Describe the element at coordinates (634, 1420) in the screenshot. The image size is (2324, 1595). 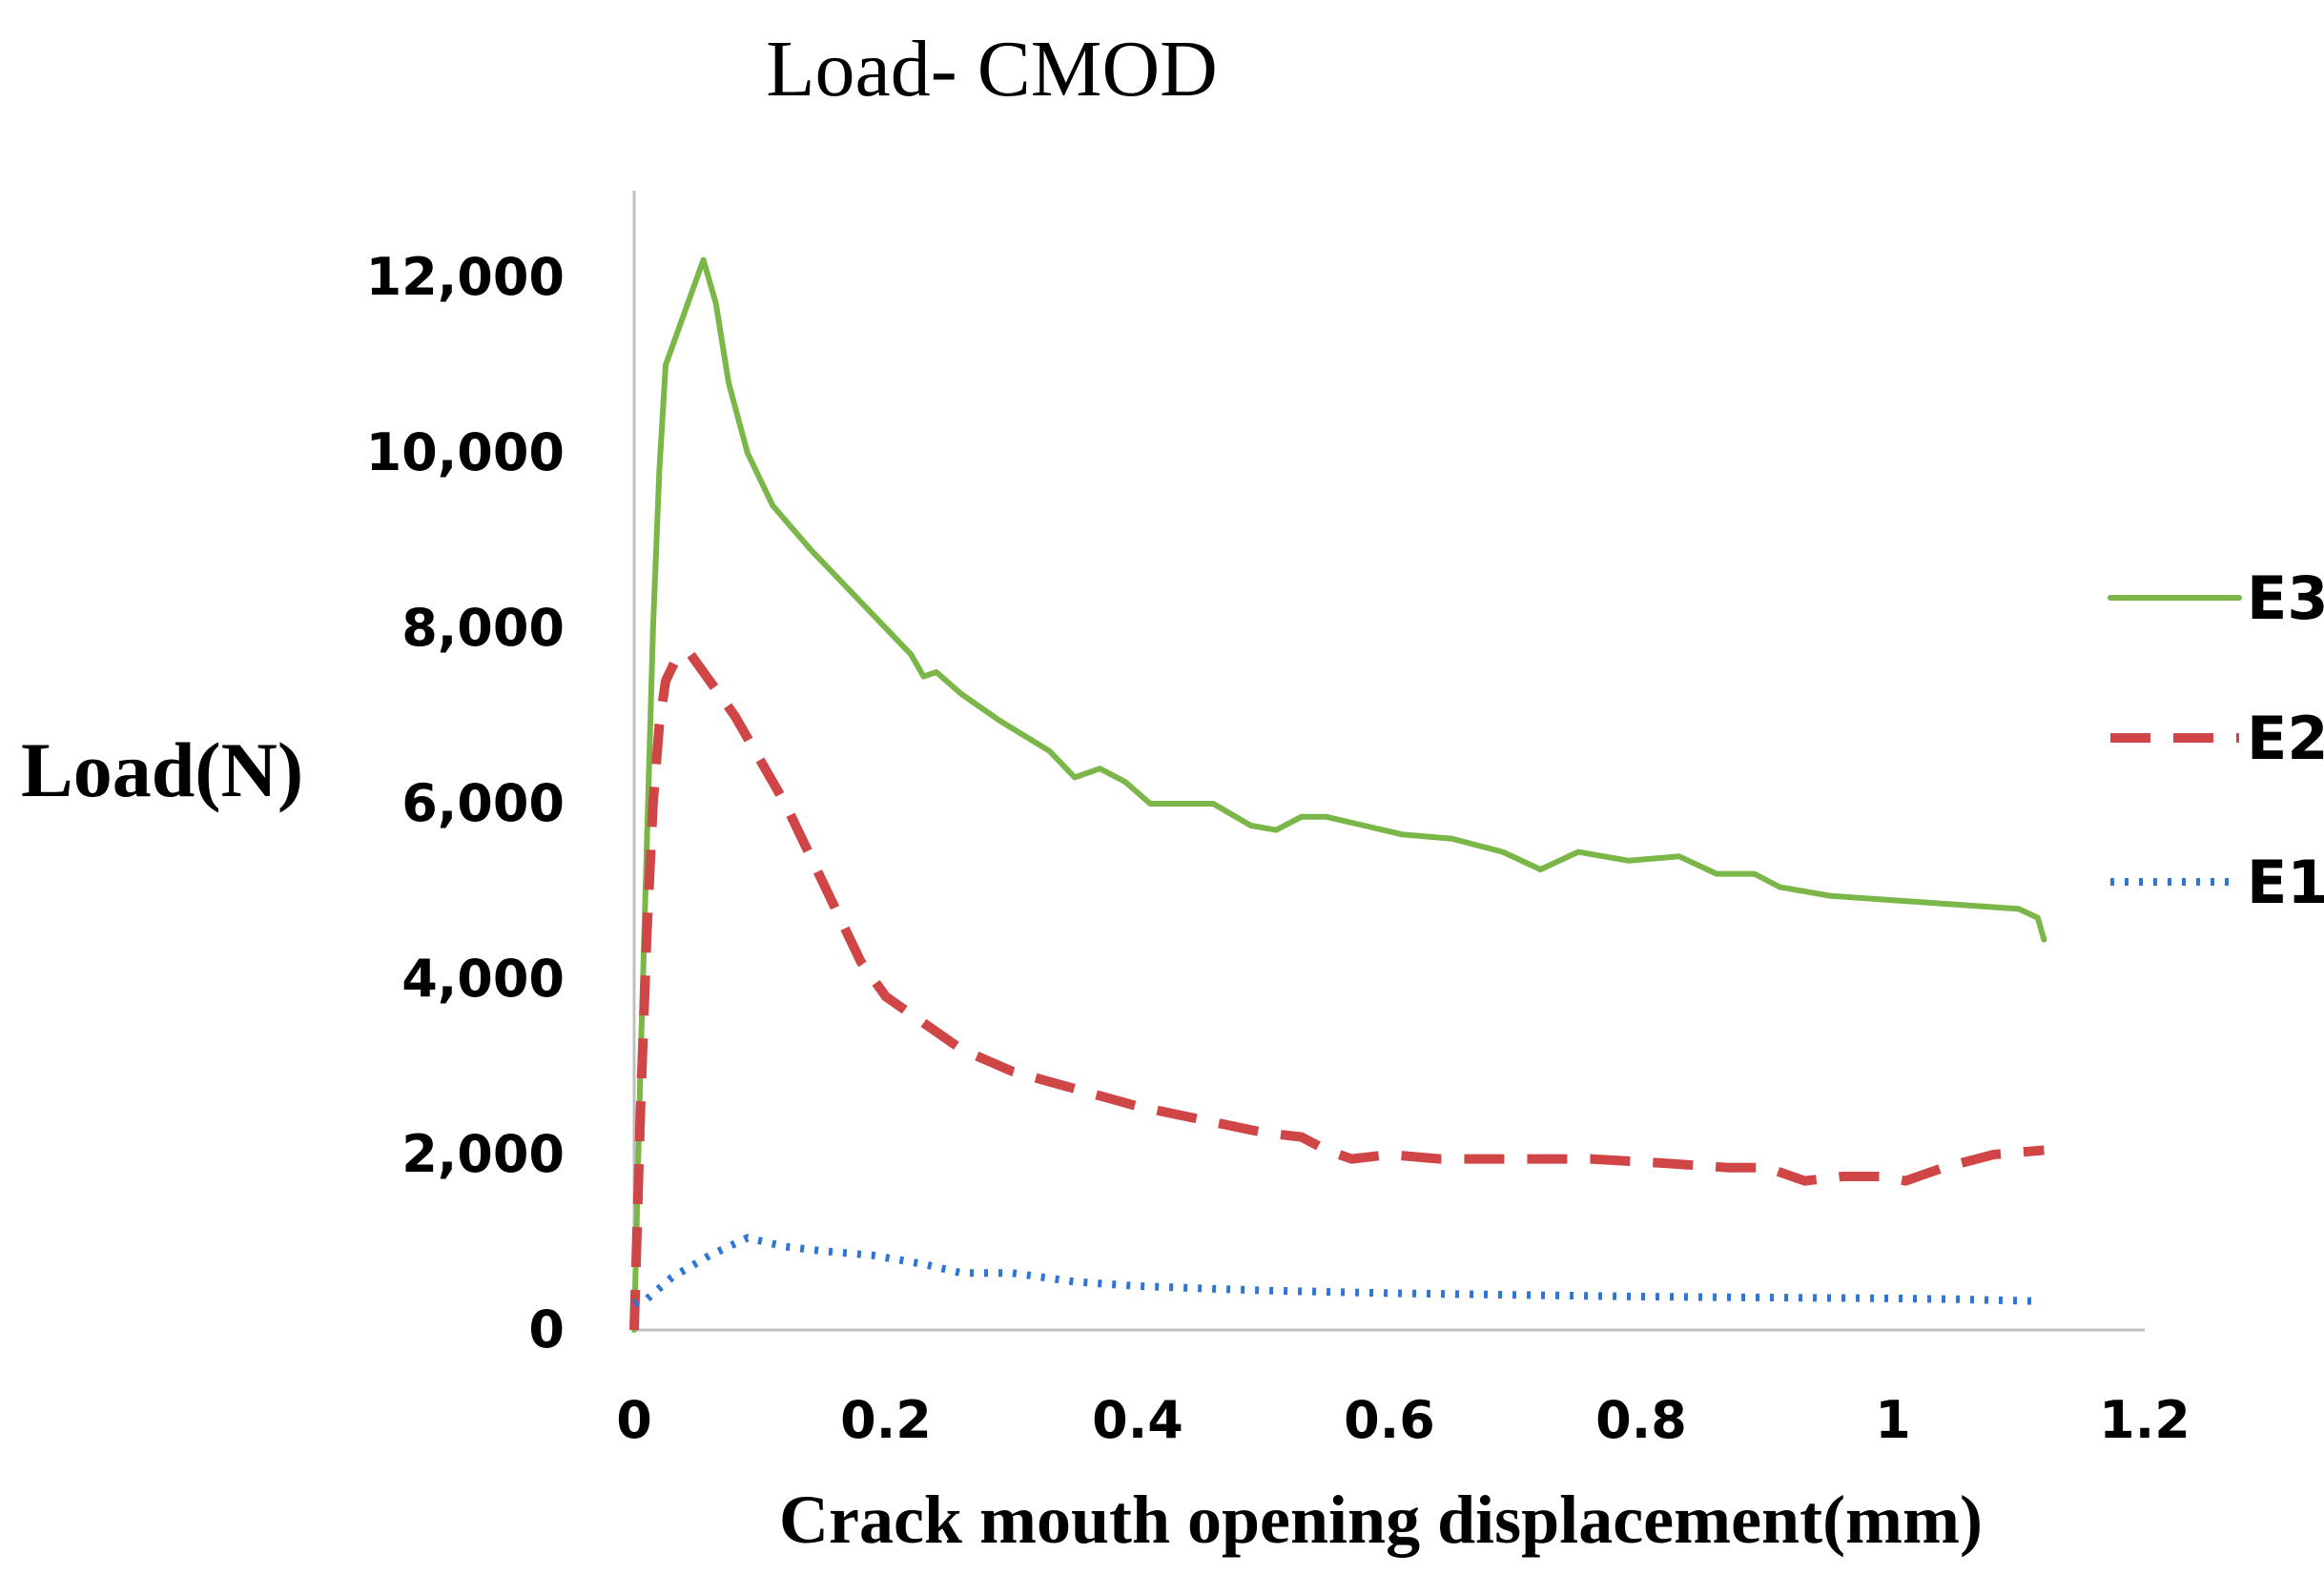
I see `x-tick-label: 0` at that location.